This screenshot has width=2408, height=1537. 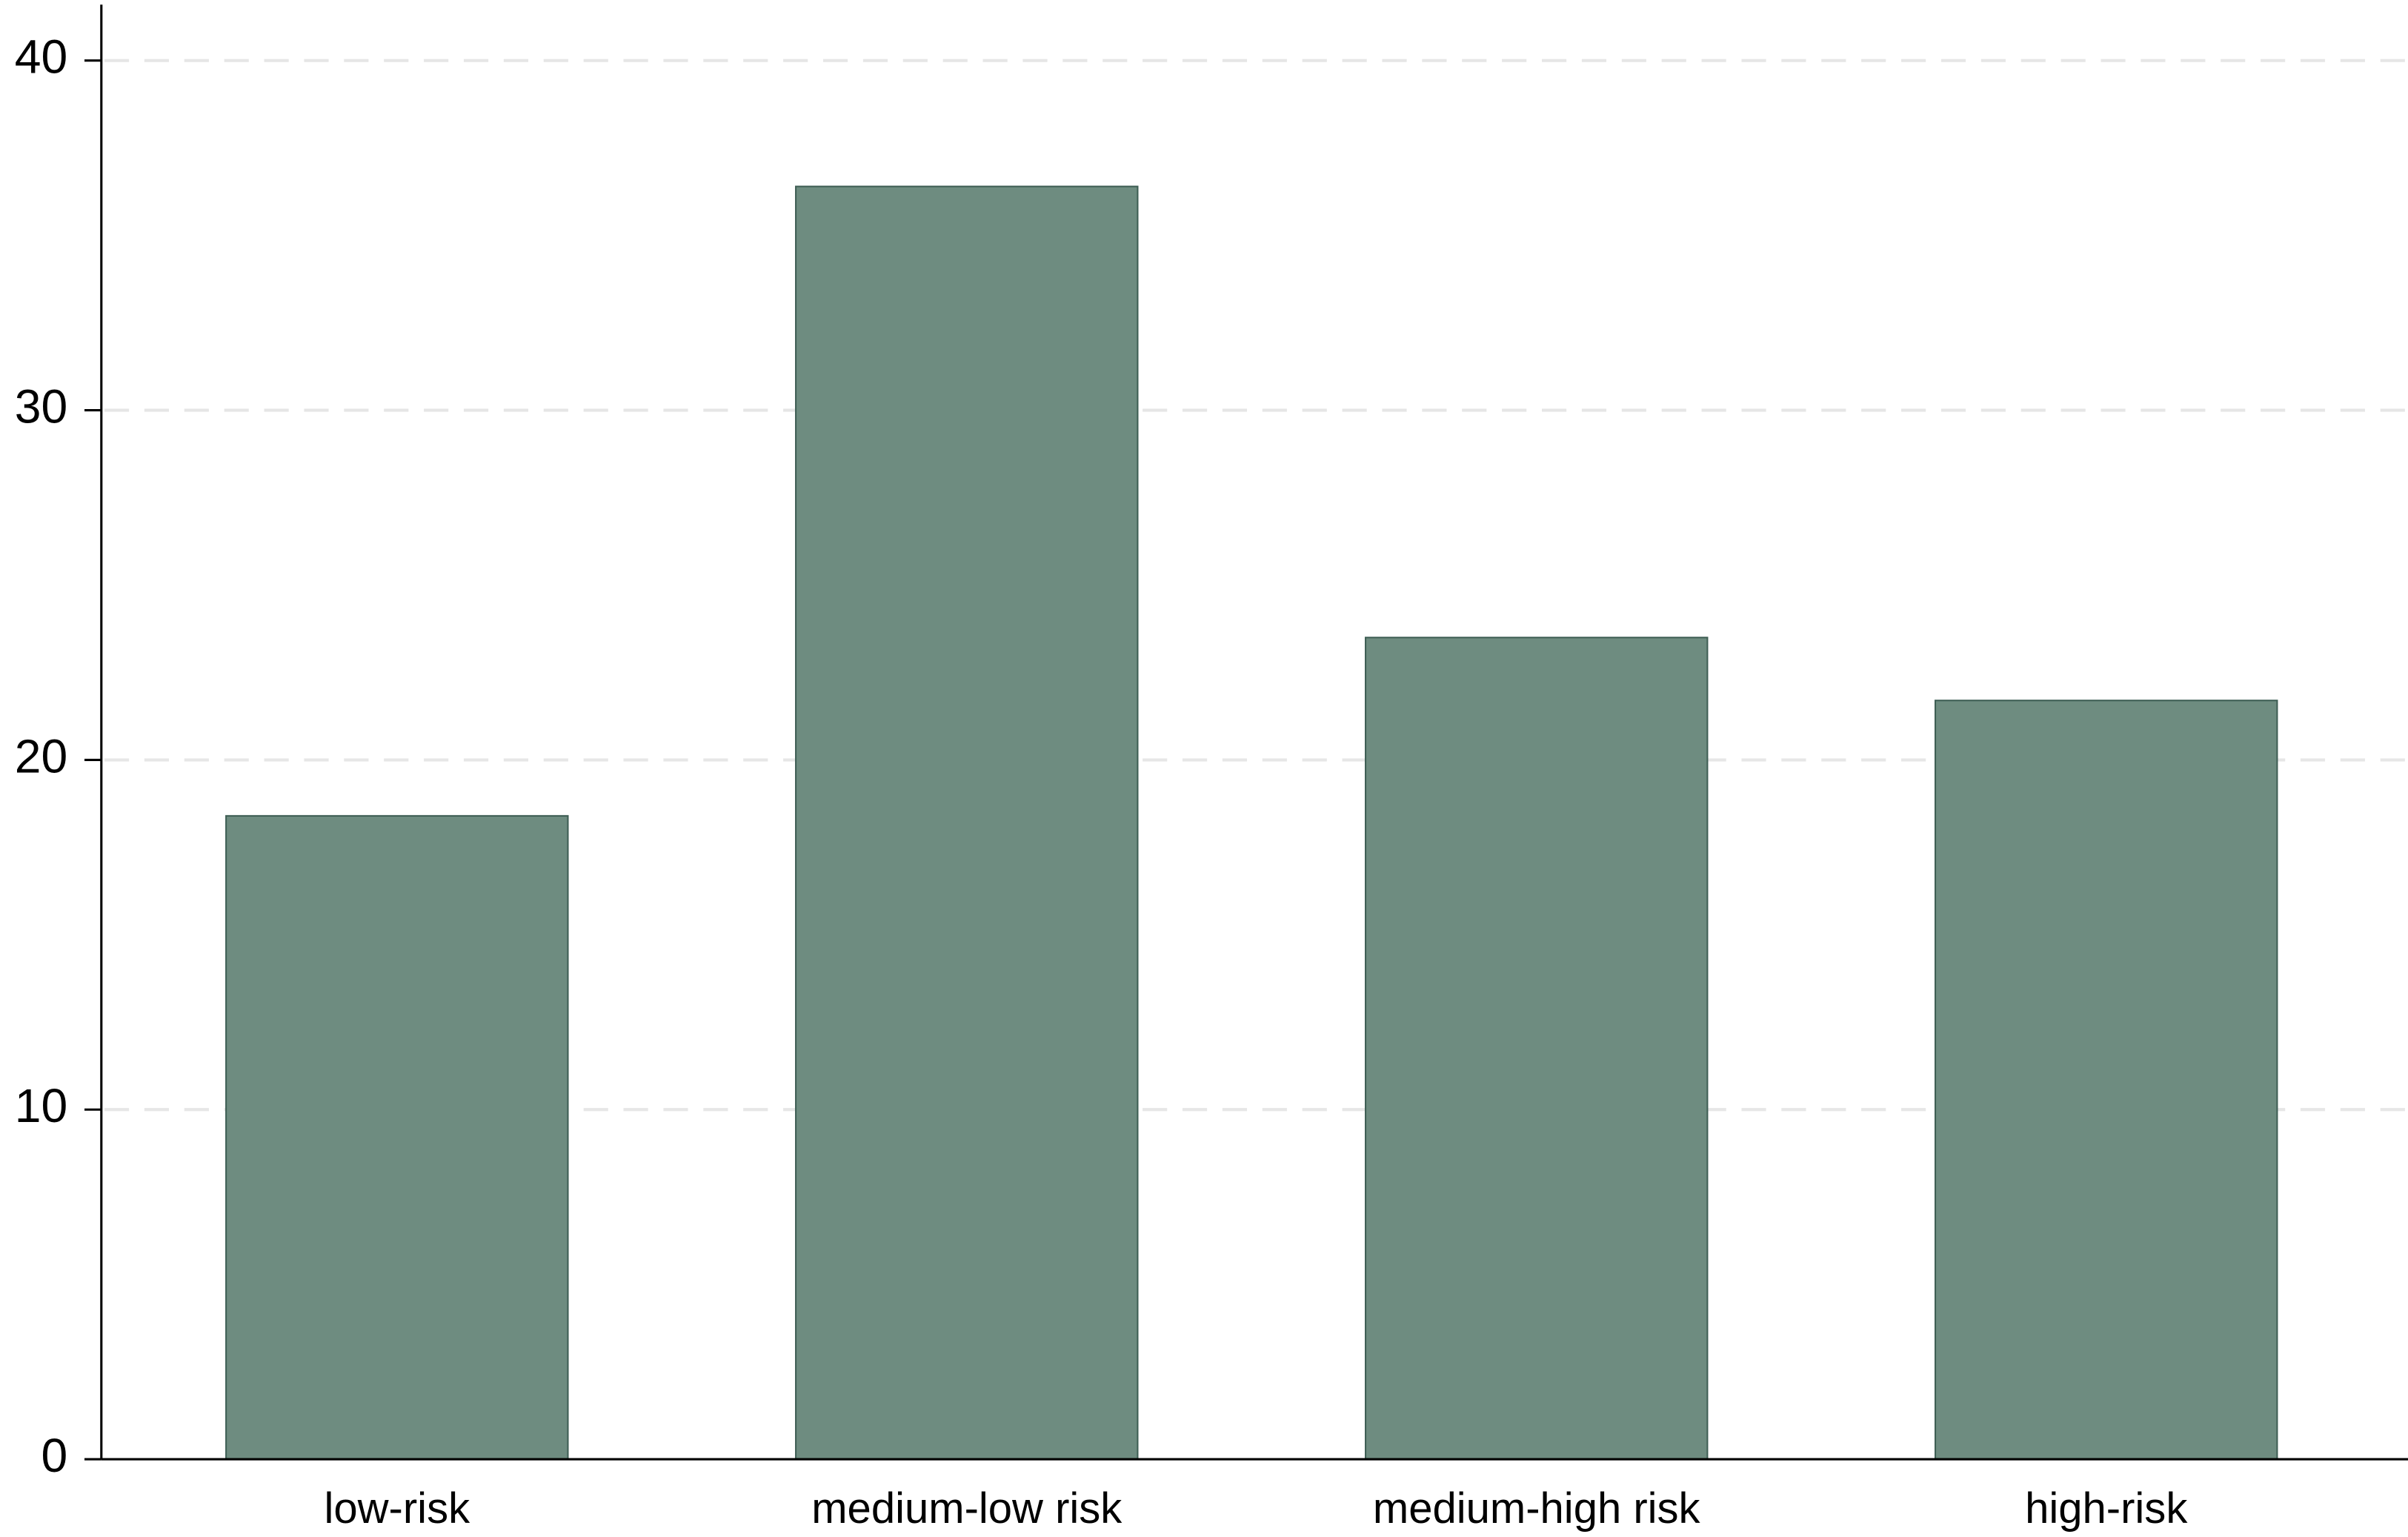 What do you see at coordinates (41, 407) in the screenshot?
I see `y-tick-label: 30` at bounding box center [41, 407].